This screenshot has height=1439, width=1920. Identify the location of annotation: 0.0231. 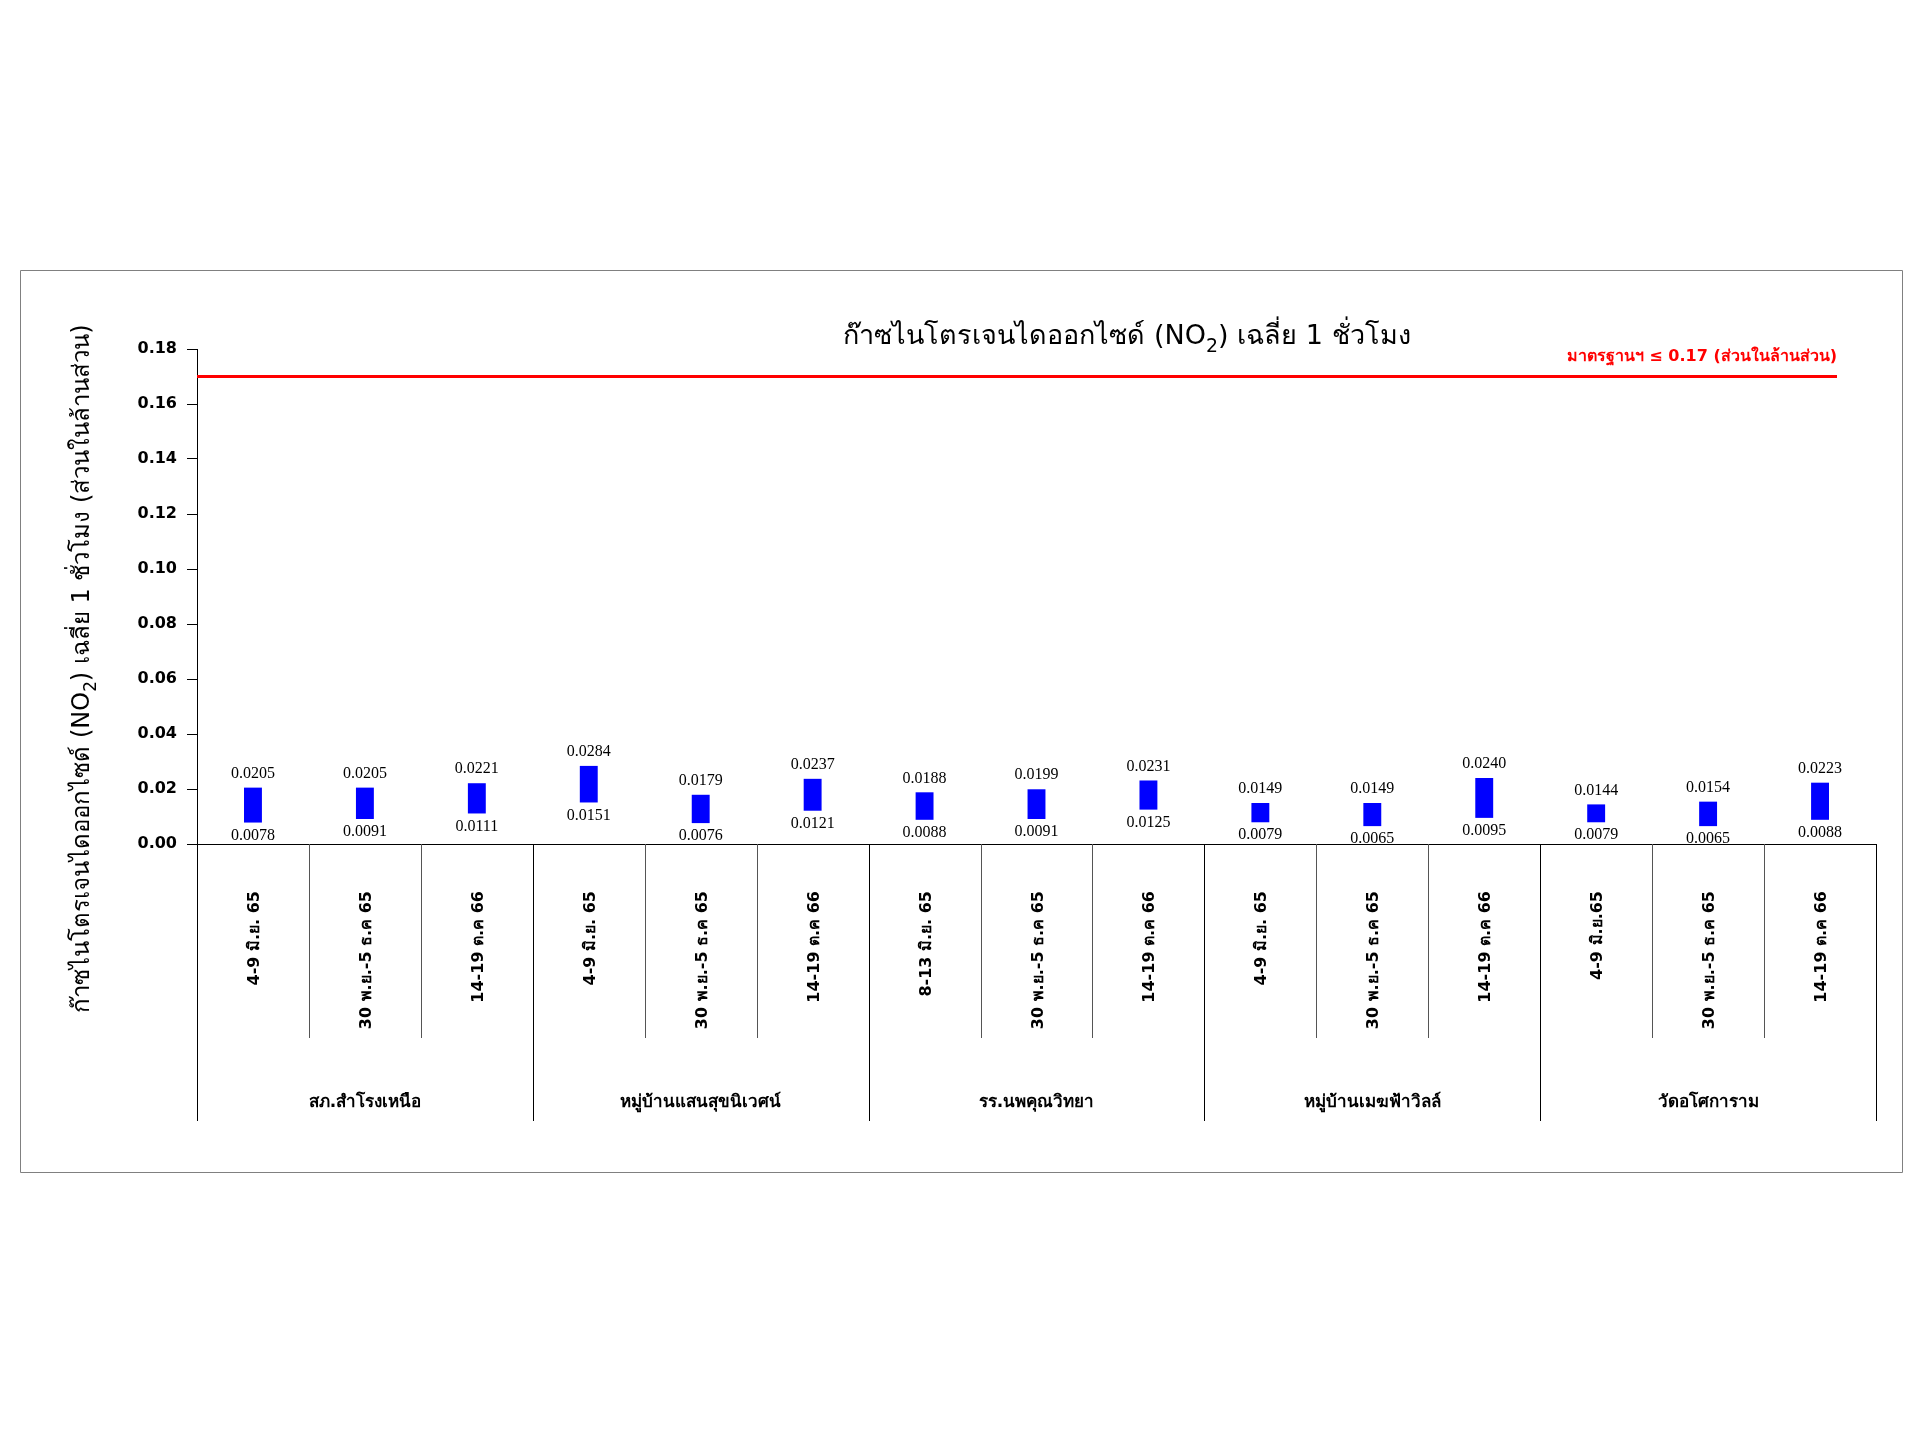
(1148, 765).